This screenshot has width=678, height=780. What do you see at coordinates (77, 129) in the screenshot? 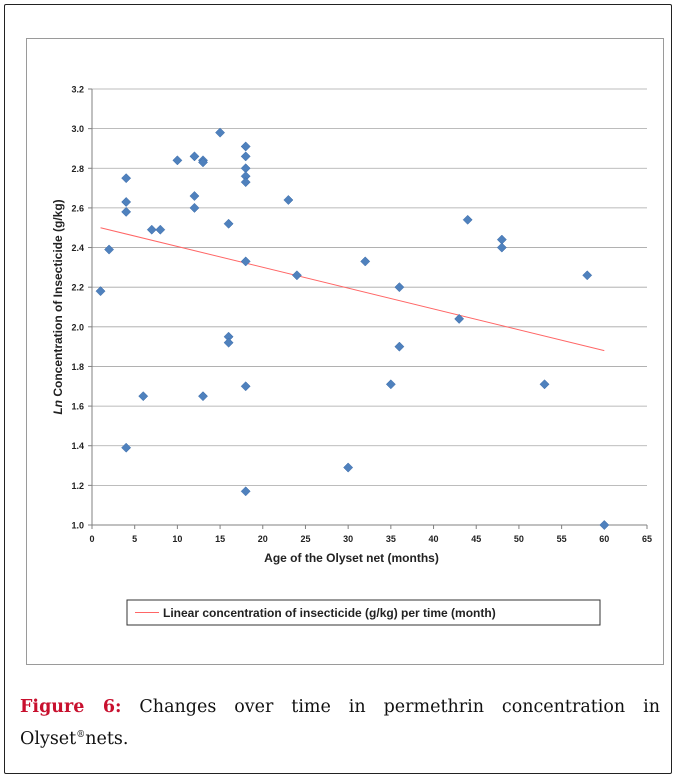
I see `y-tick-label: 3.0` at bounding box center [77, 129].